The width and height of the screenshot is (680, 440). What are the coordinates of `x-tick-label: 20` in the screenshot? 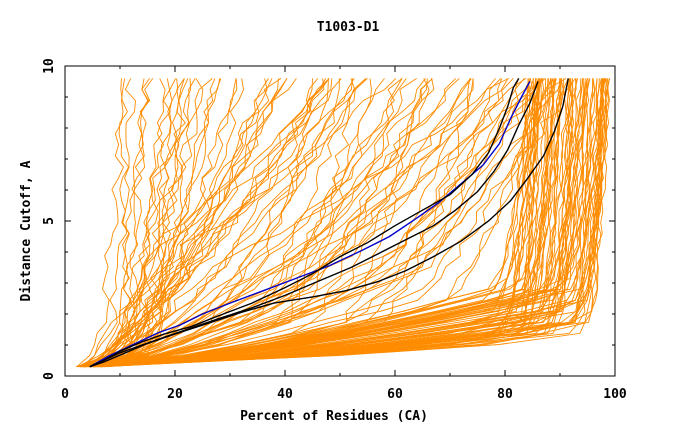 It's located at (175, 394).